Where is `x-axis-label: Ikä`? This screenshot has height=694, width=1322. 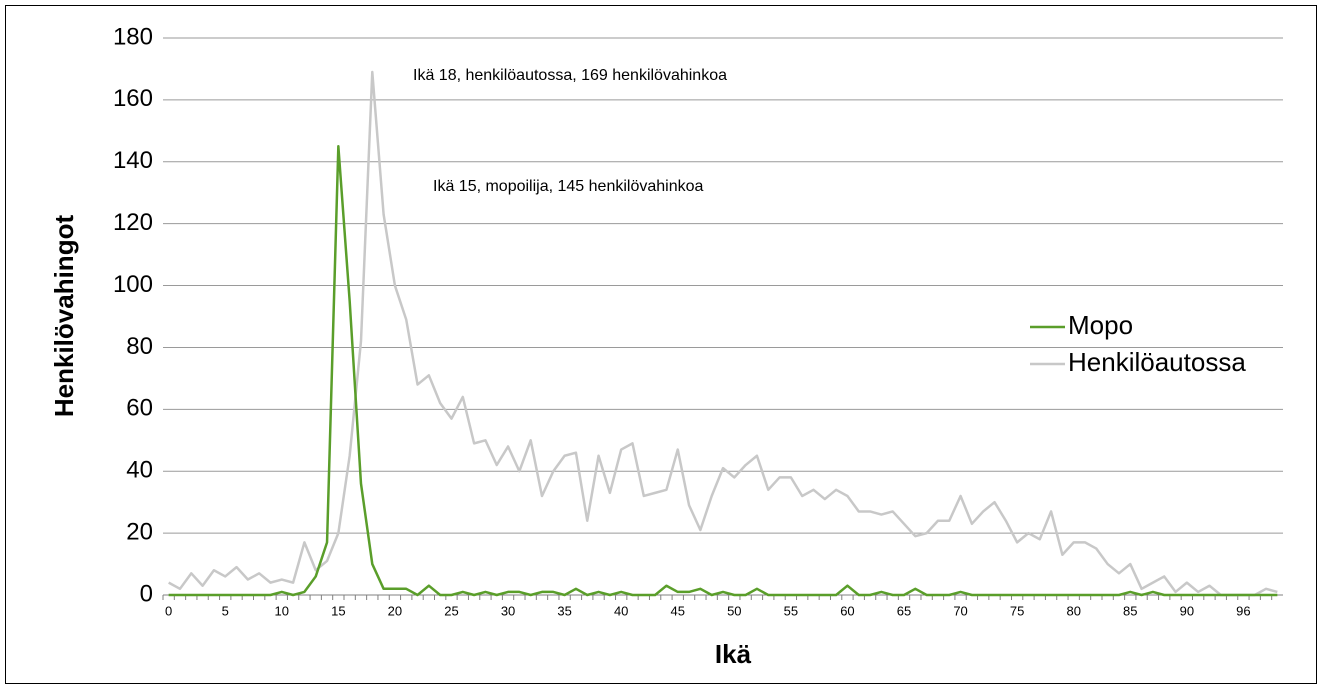
x-axis-label: Ikä is located at coordinates (733, 654).